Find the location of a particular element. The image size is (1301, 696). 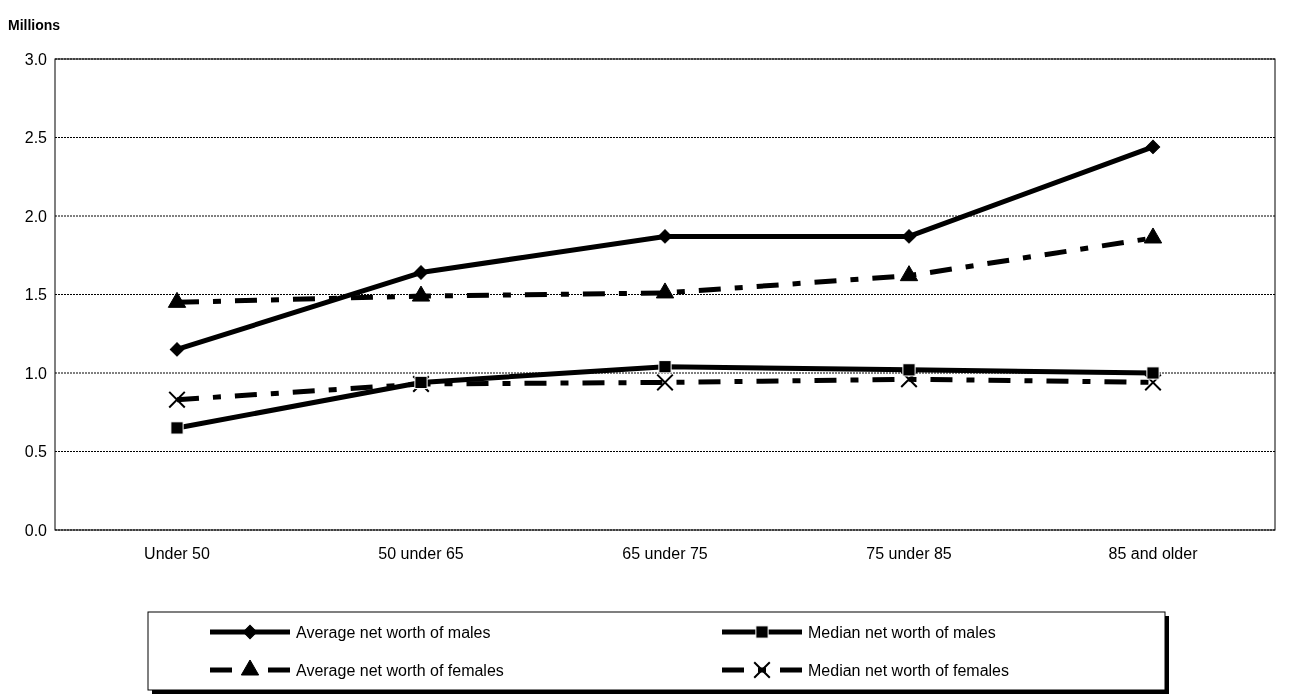

x-tick-label: 65 under 75 is located at coordinates (665, 554).